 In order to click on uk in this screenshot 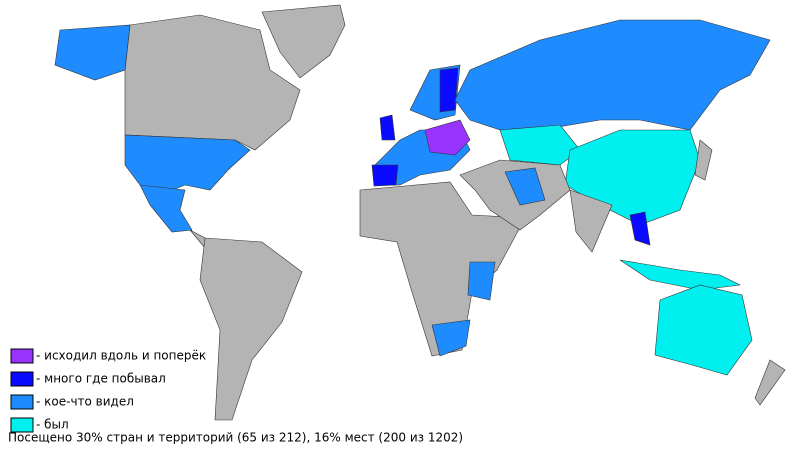, I will do `click(387, 127)`.